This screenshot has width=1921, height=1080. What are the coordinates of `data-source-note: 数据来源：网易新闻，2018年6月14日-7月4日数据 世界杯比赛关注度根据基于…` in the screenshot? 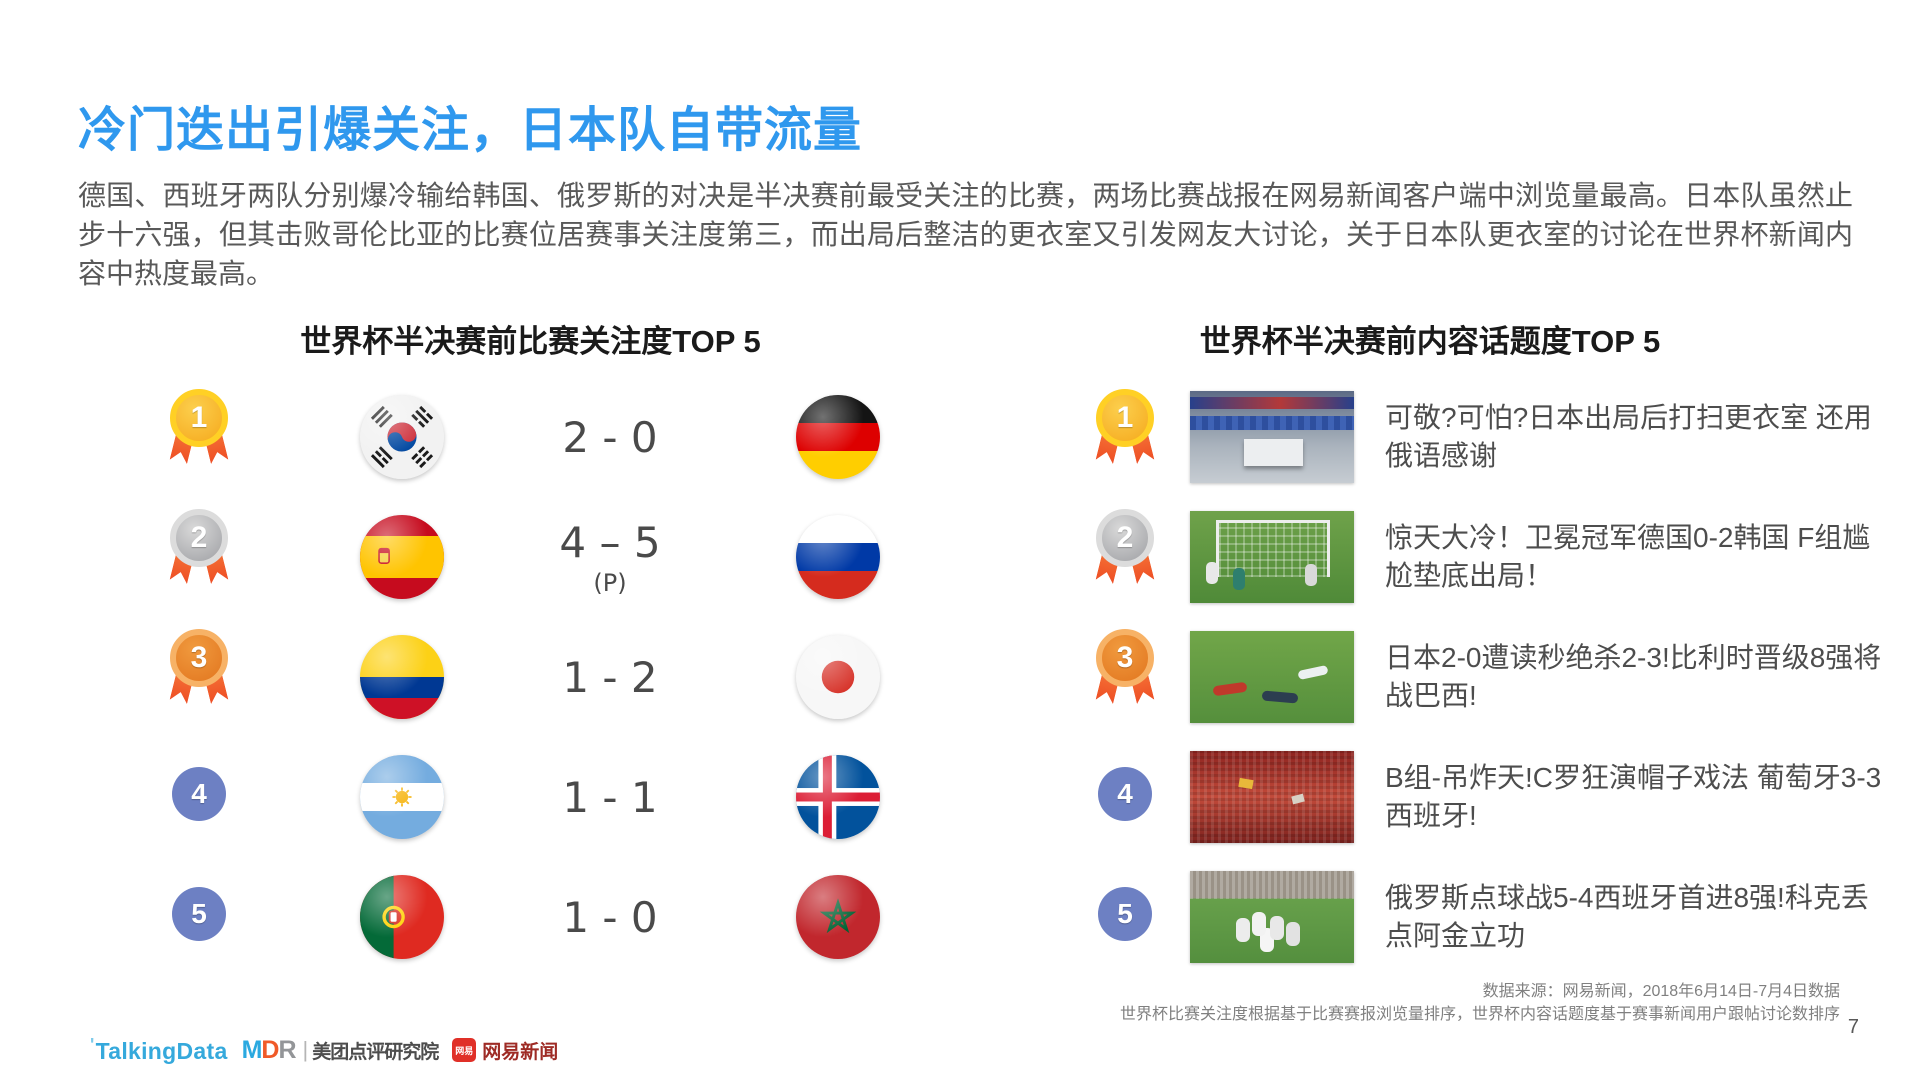 It's located at (1480, 1003).